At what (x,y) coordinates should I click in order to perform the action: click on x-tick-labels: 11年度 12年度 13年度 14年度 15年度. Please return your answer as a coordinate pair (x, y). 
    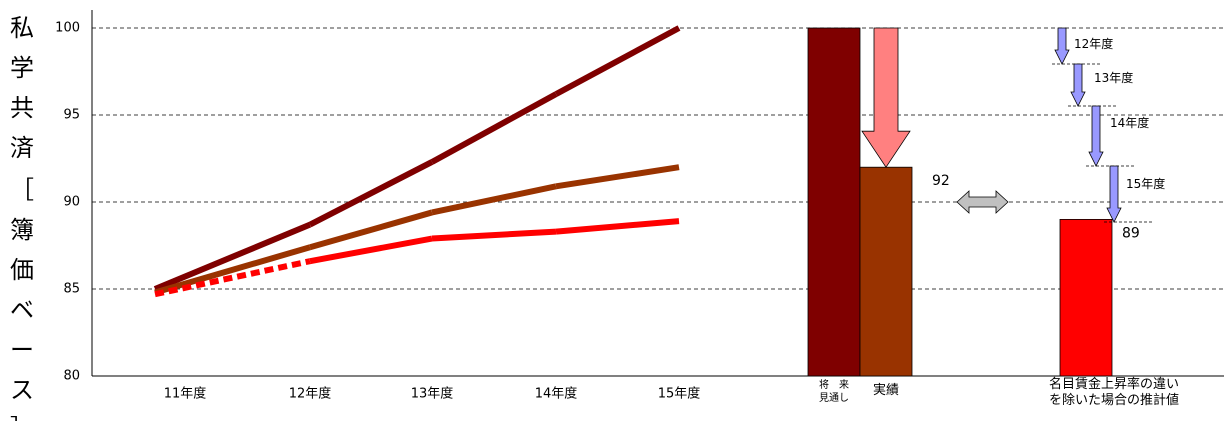
    Looking at the image, I should click on (432, 394).